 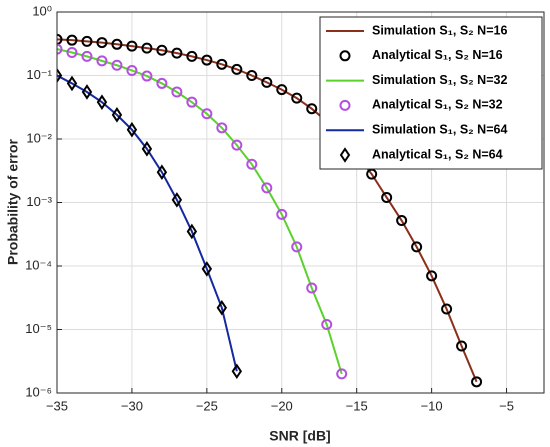 I want to click on y-tick-label: 10⁰, so click(x=42, y=10).